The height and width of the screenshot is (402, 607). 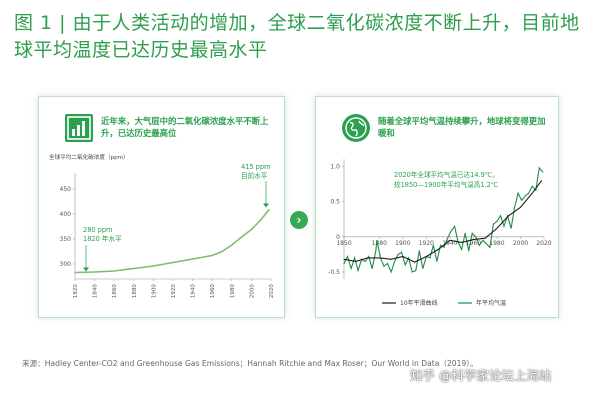 I want to click on annotation-start-value: 280 ppm, so click(x=97, y=230).